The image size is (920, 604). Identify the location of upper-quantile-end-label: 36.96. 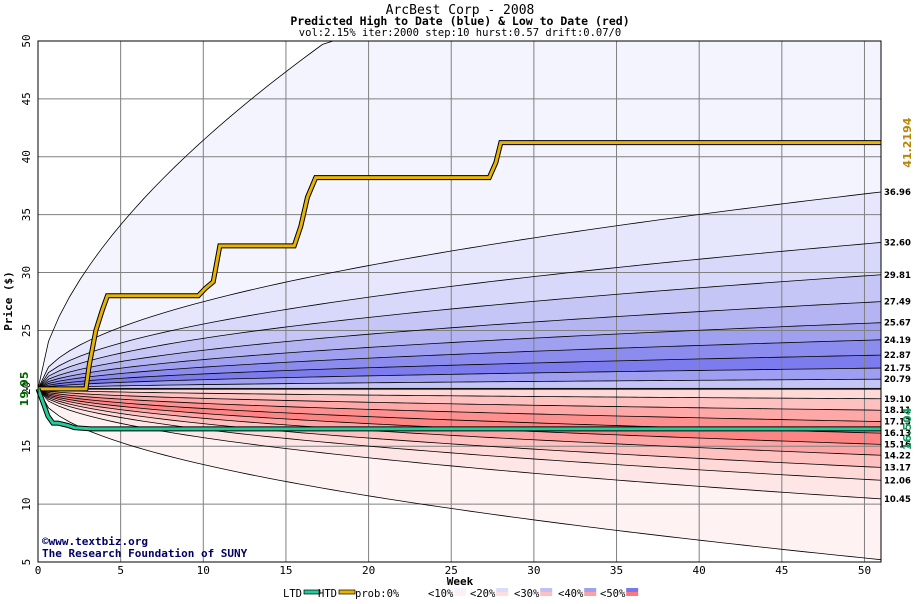
(897, 193).